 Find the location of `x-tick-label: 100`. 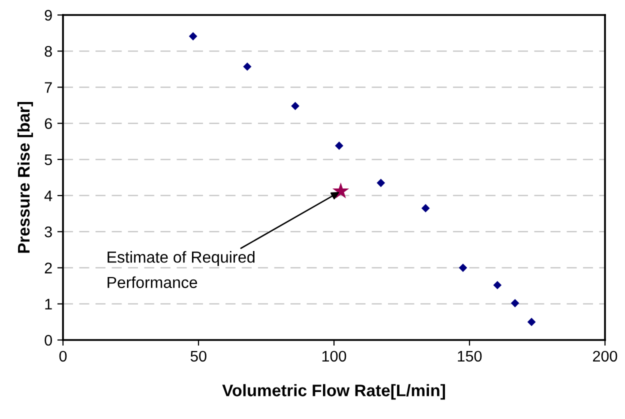

x-tick-label: 100 is located at coordinates (334, 356).